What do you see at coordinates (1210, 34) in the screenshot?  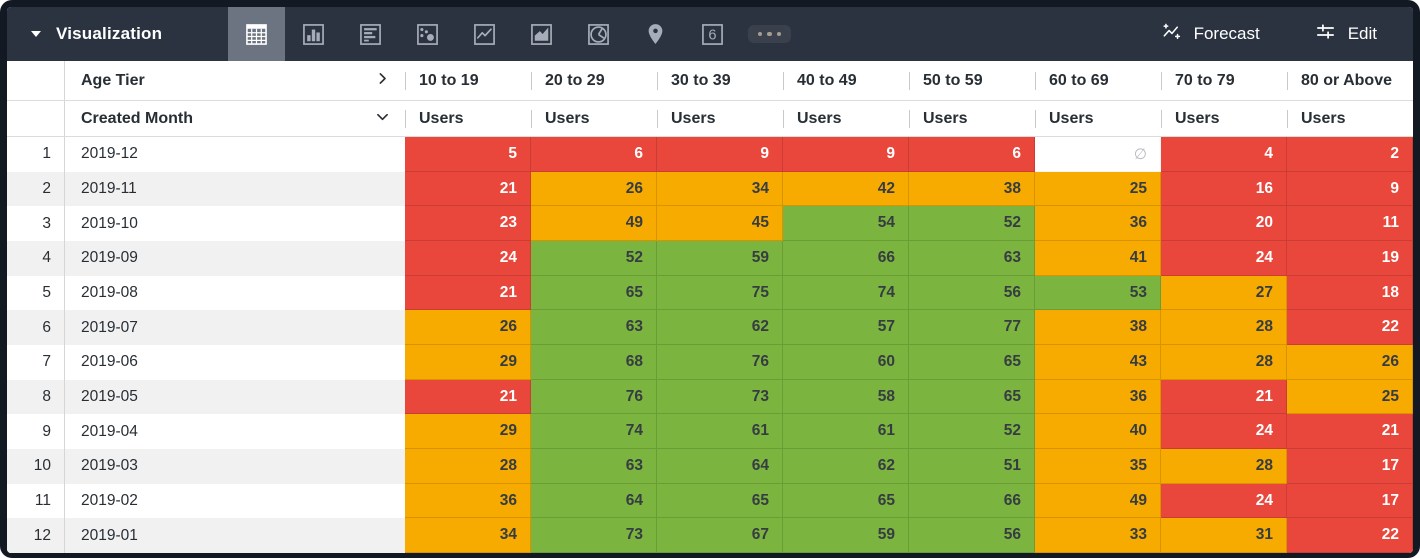 I see `forecast-button: Forecast` at bounding box center [1210, 34].